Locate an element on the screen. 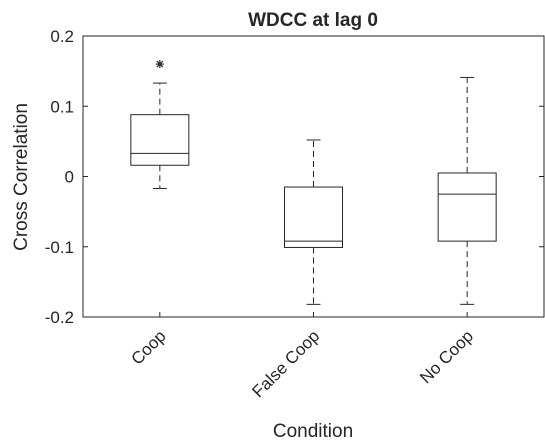  x-tick-label: No Coop is located at coordinates (446, 356).